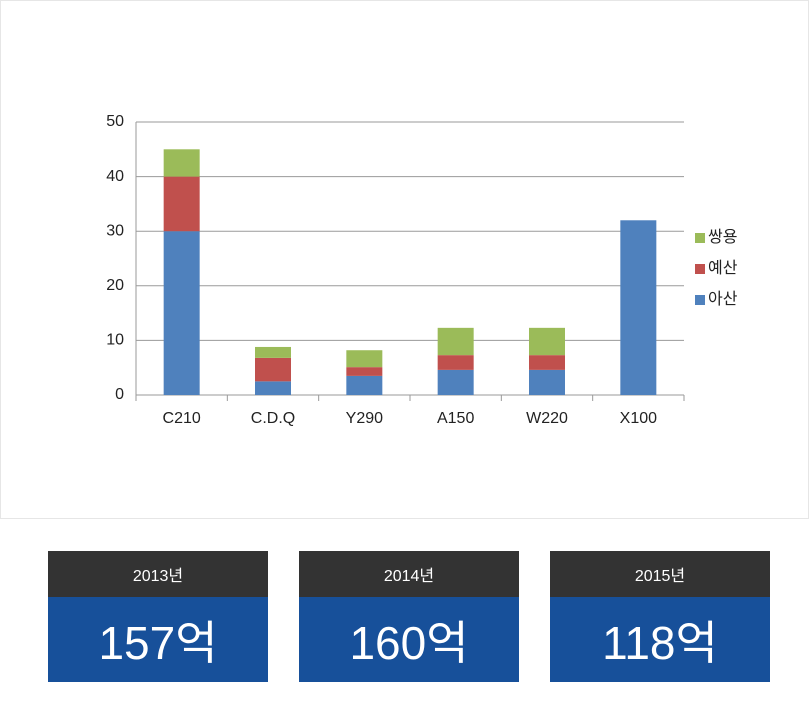 The width and height of the screenshot is (809, 719). I want to click on x-tick-label: Y290, so click(364, 418).